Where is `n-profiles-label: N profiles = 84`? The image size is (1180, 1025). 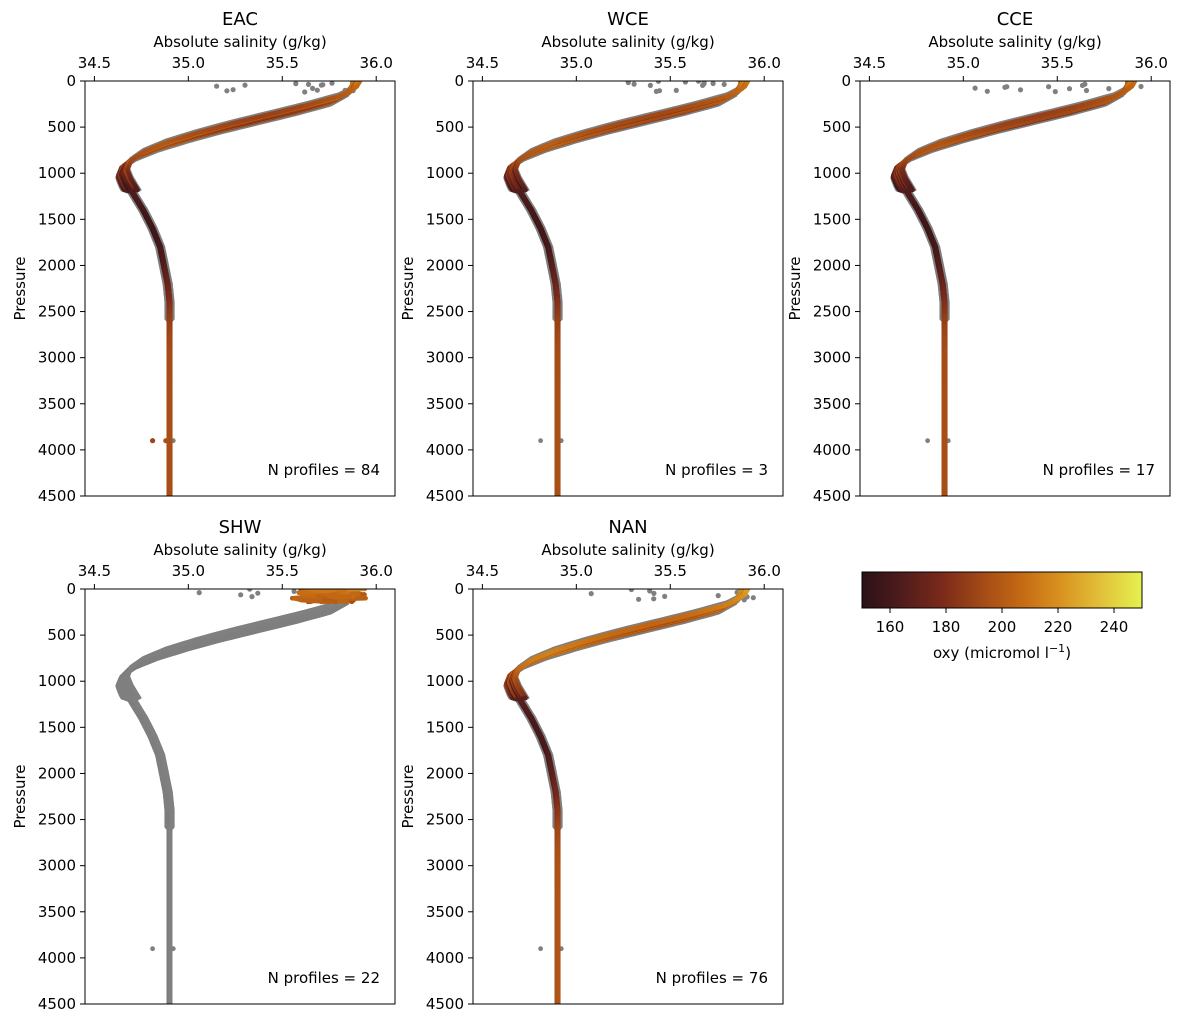
n-profiles-label: N profiles = 84 is located at coordinates (324, 470).